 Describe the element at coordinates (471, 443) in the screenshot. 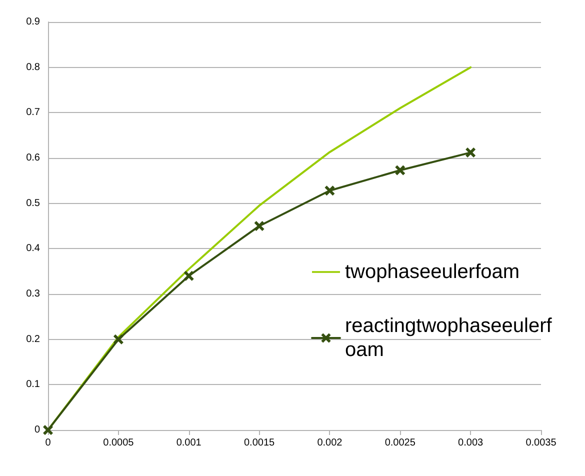

I see `x-tick-label: 0.003` at that location.